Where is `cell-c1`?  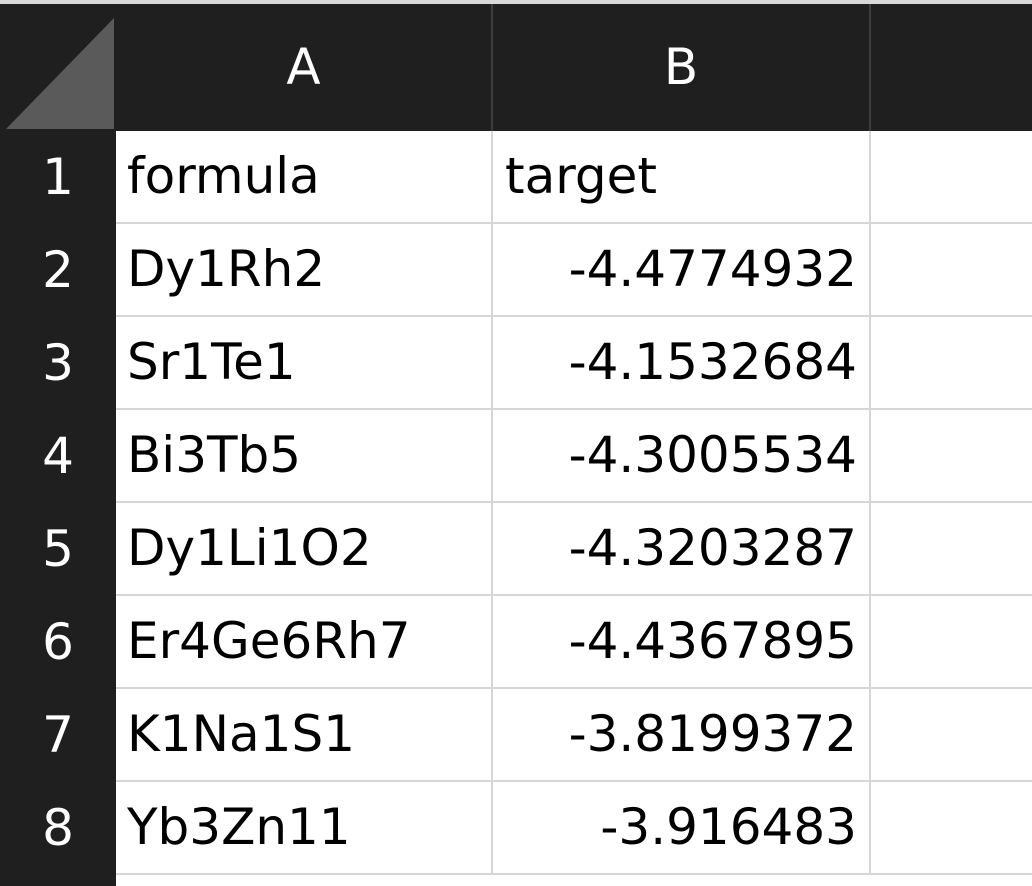 cell-c1 is located at coordinates (951, 177).